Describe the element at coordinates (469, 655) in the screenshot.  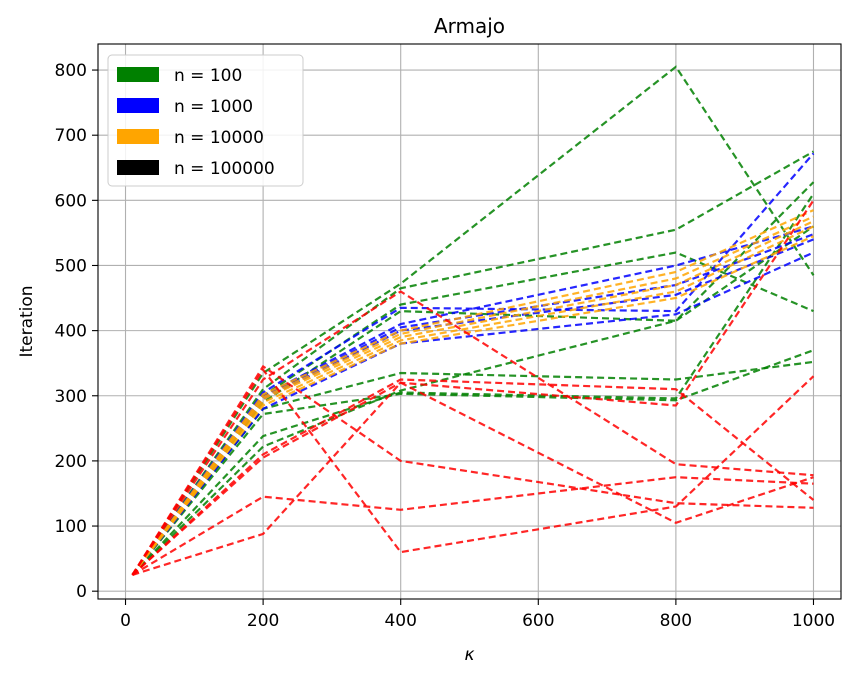
I see `x-axis-label: κ` at that location.